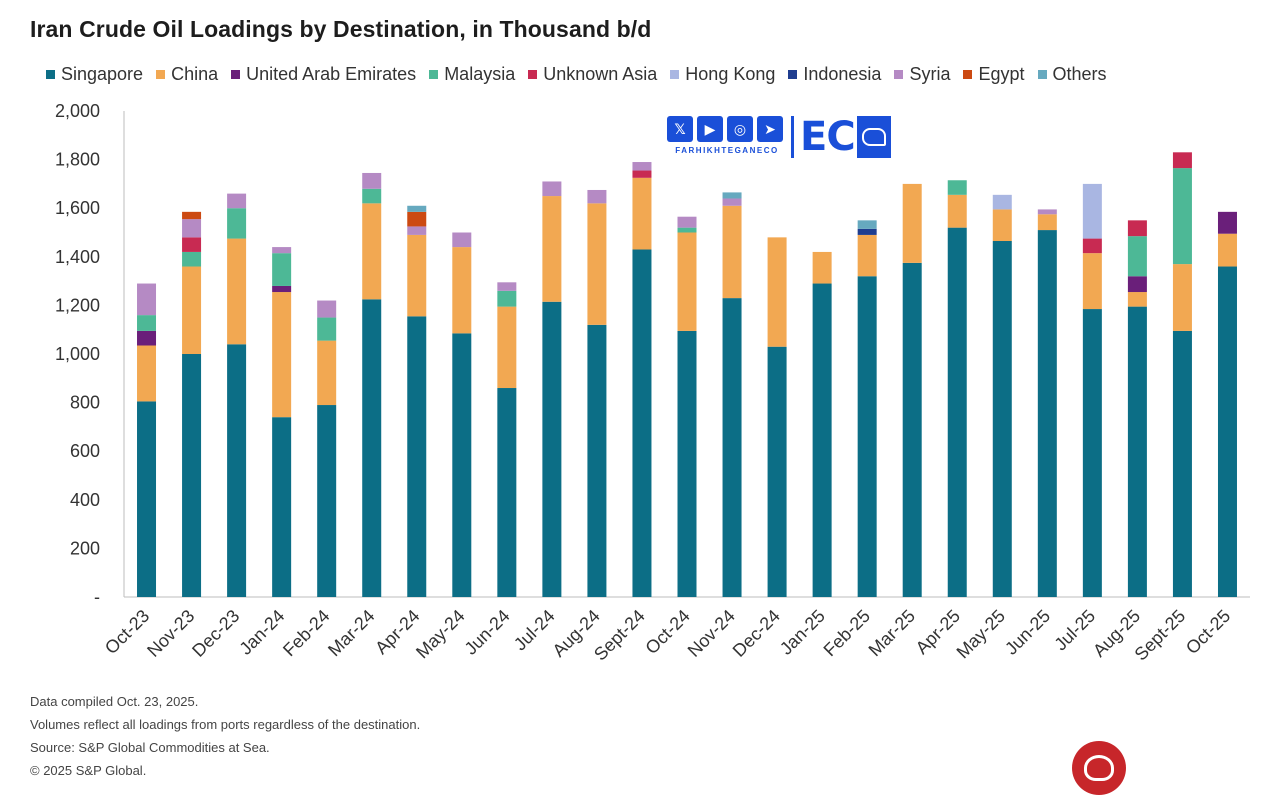 This screenshot has height=800, width=1280. What do you see at coordinates (1208, 632) in the screenshot?
I see `x-tick-label: Oct-25` at bounding box center [1208, 632].